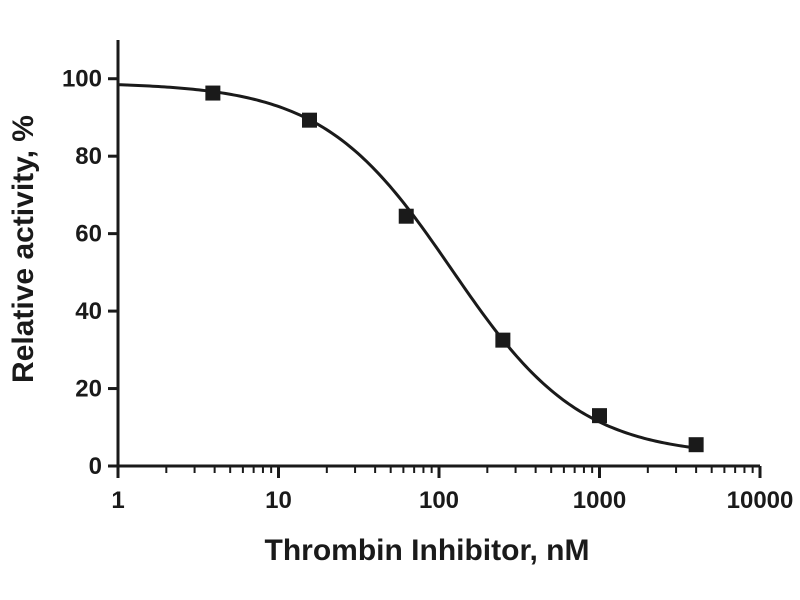 The width and height of the screenshot is (800, 600). What do you see at coordinates (117, 500) in the screenshot?
I see `x-tick-label: 1` at bounding box center [117, 500].